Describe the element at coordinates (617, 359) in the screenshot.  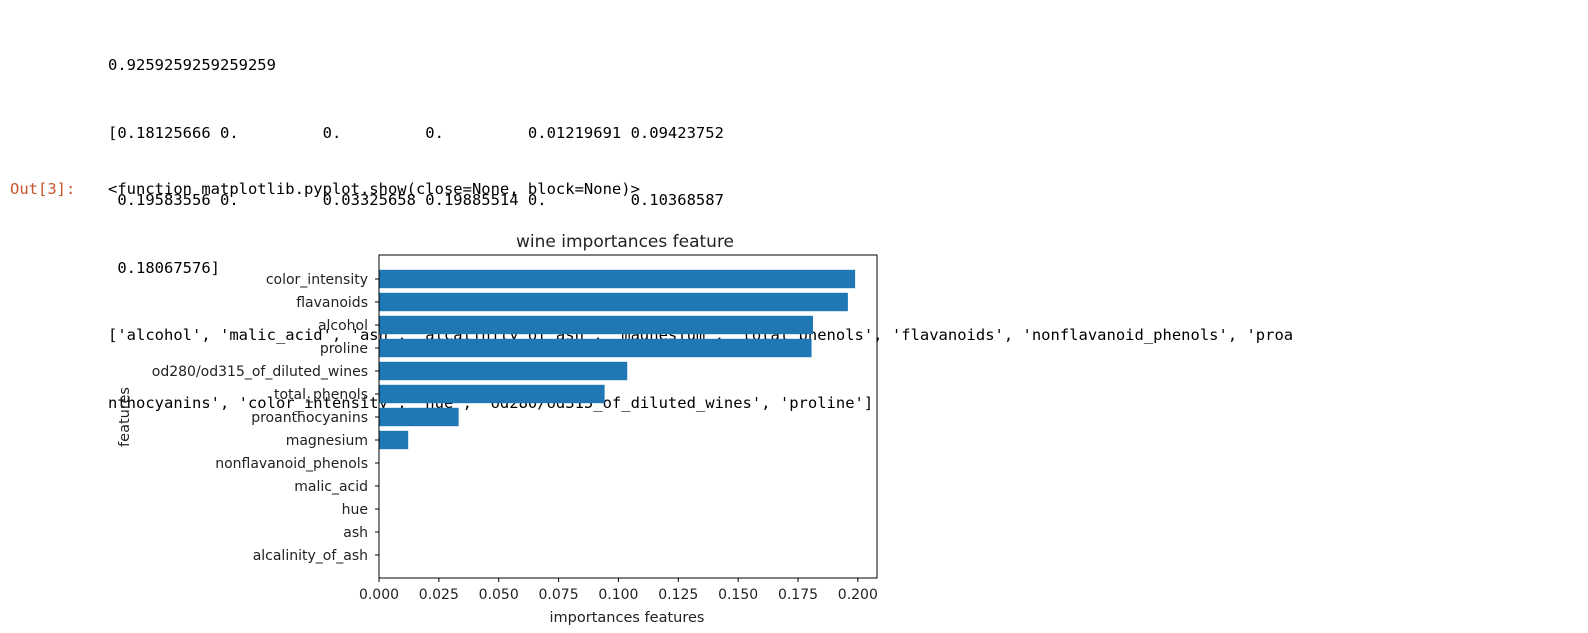
I see `bars-group` at that location.